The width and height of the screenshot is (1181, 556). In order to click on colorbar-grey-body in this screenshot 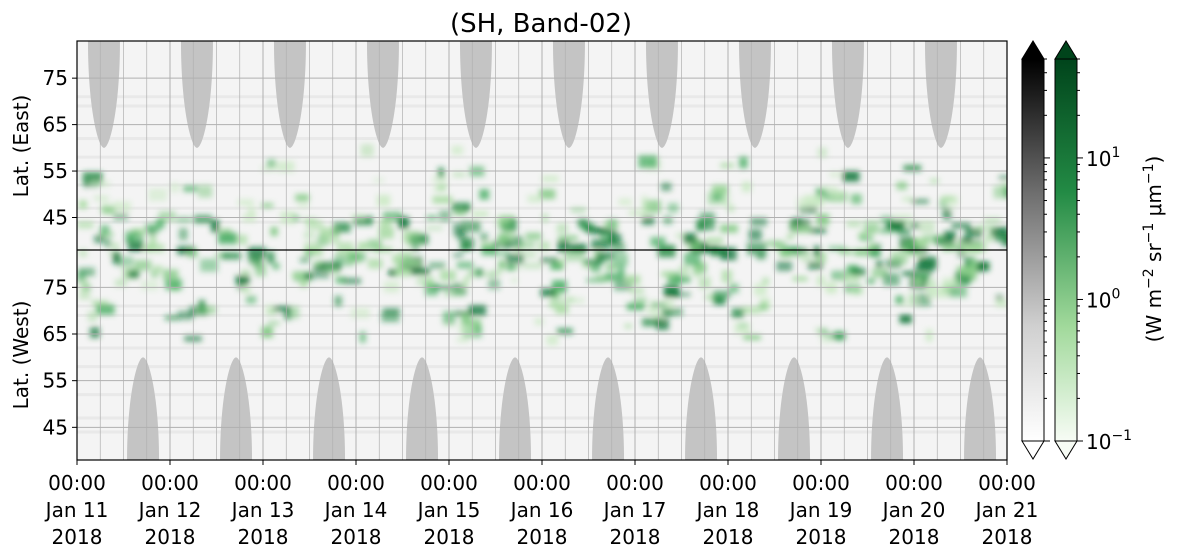, I will do `click(1033, 250)`.